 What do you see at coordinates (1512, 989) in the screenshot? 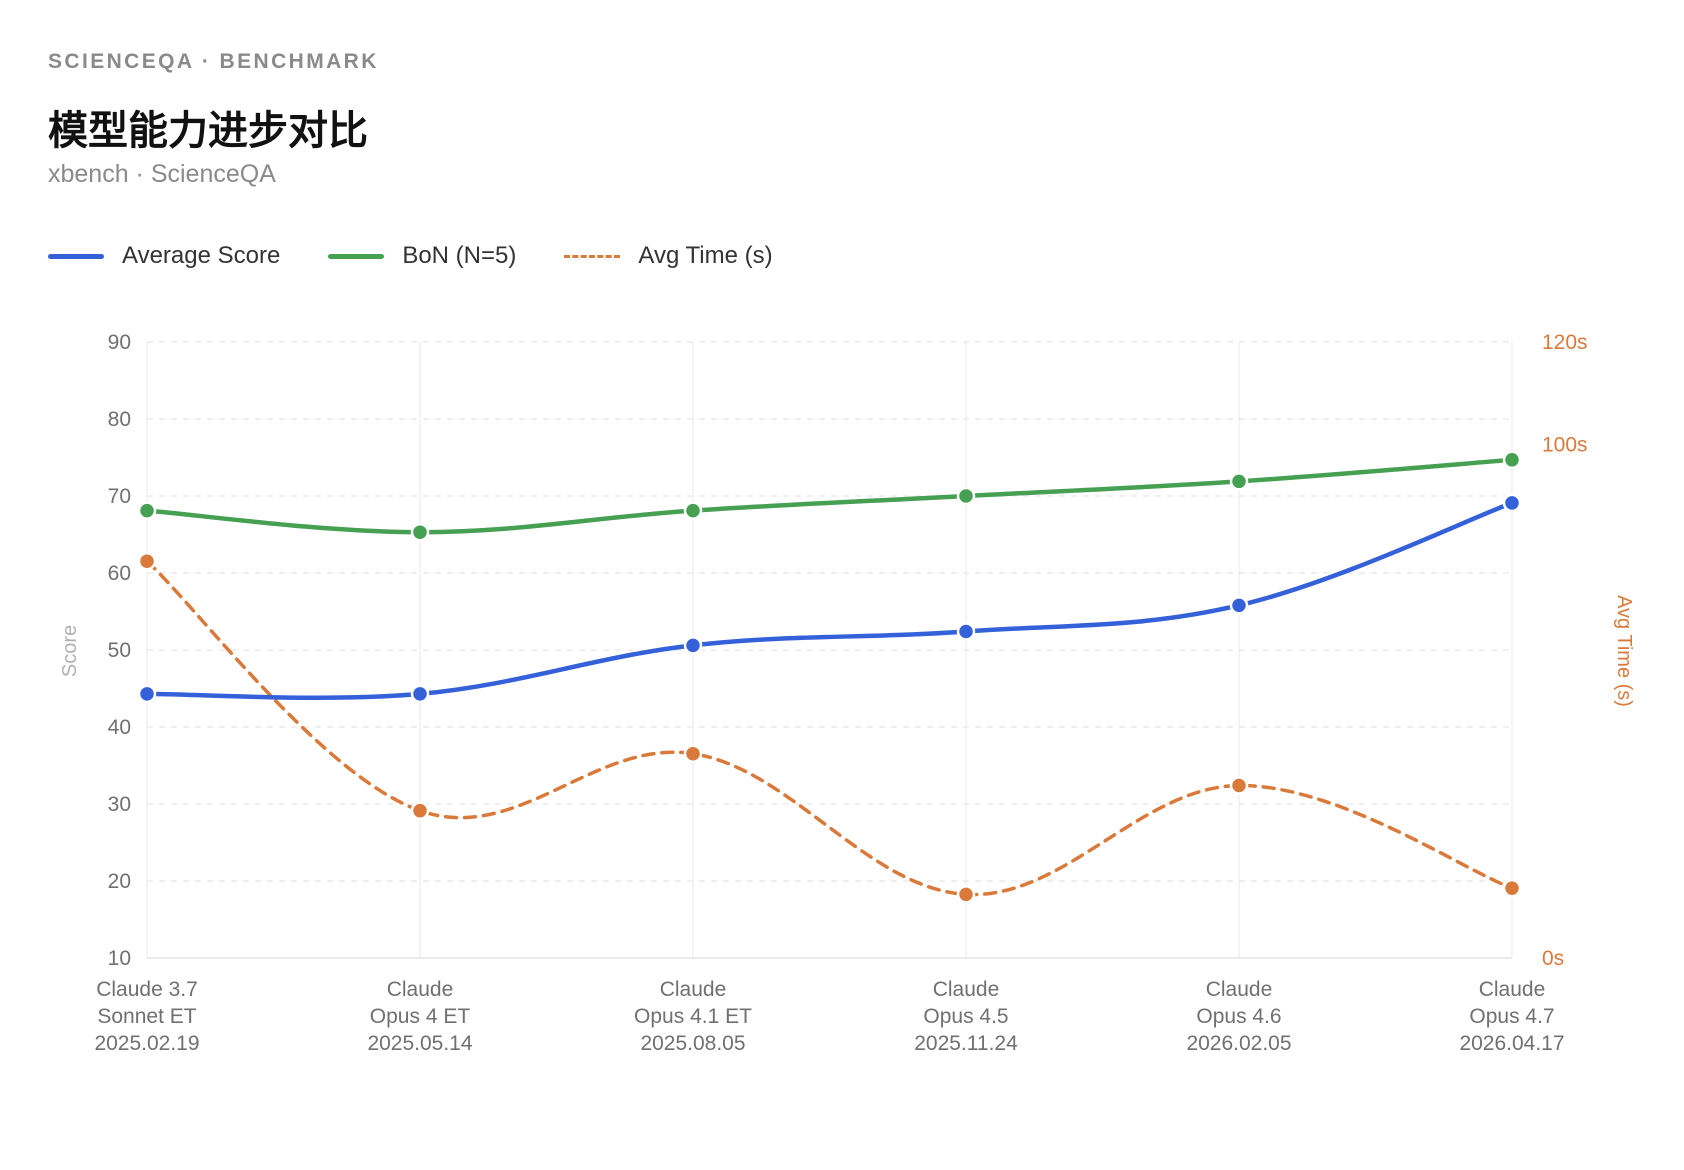
I see `x-tick-label-5-0: Claude` at bounding box center [1512, 989].